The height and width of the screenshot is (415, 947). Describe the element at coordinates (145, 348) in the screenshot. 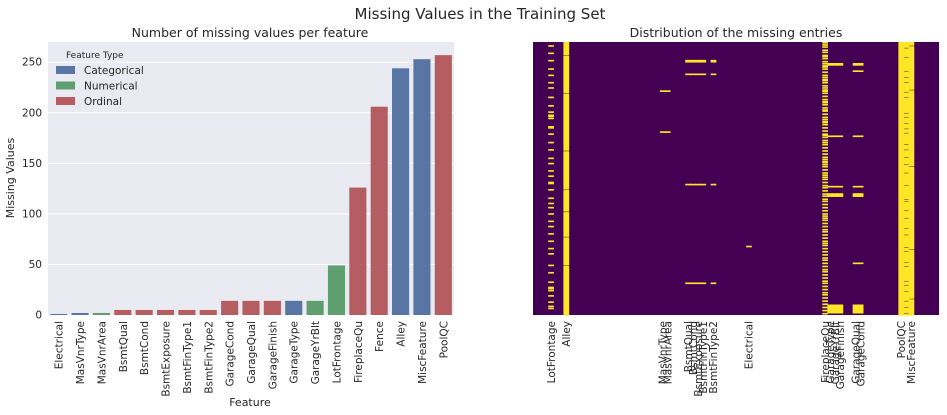

I see `x-tick-label: BsmtCond` at that location.